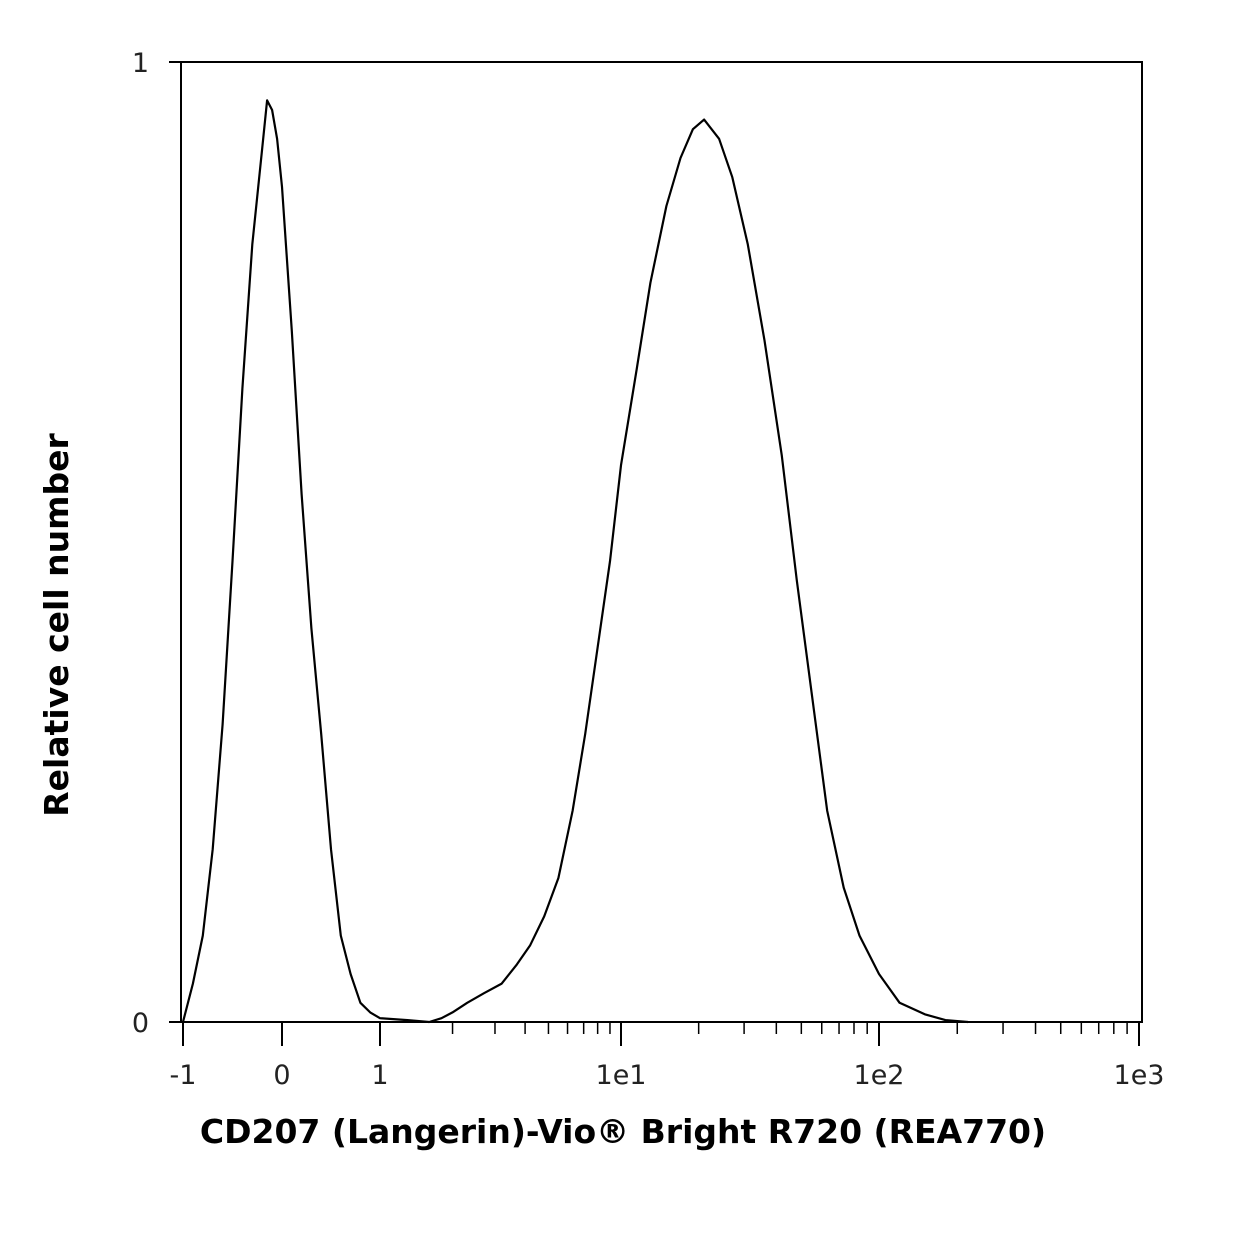  I want to click on y-axis-title: Relative cell number, so click(56, 625).